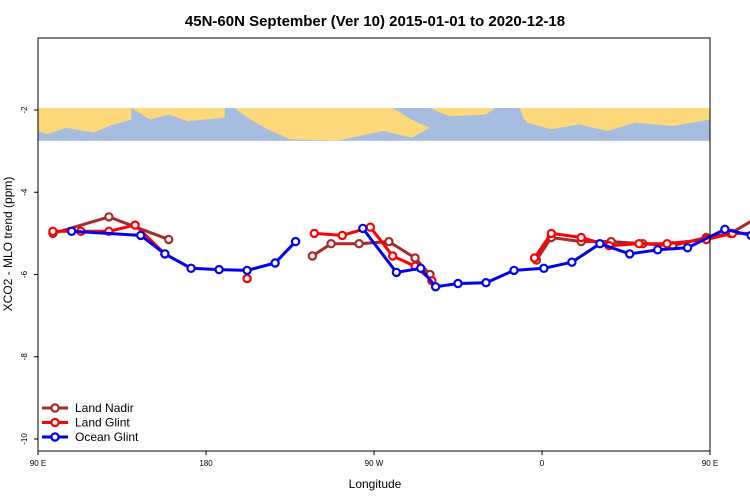 This screenshot has width=750, height=500. I want to click on y-tick-label: -4, so click(24, 192).